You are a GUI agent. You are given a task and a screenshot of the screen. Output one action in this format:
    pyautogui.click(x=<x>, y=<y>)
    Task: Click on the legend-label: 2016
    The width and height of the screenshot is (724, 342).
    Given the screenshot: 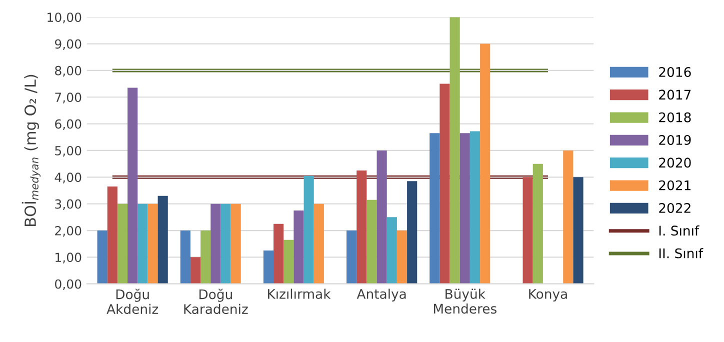 What is the action you would take?
    pyautogui.click(x=675, y=72)
    